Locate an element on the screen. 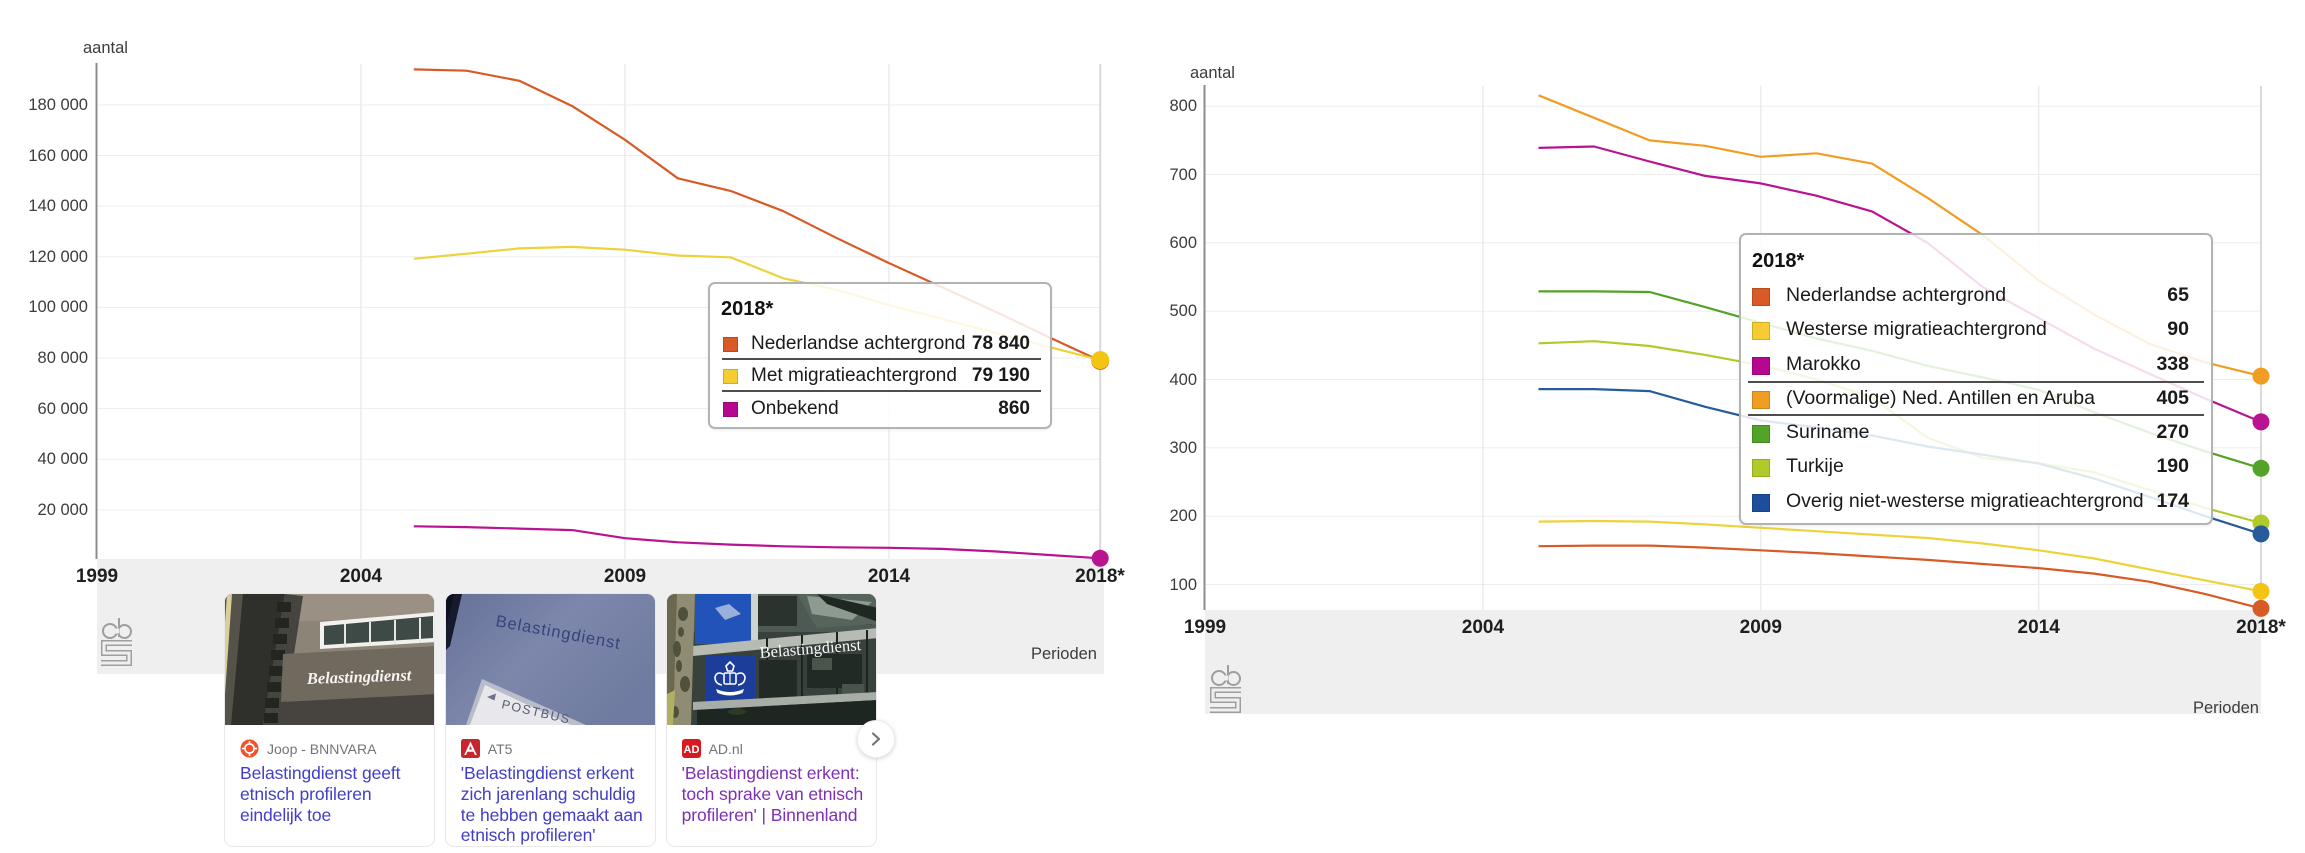 The image size is (2305, 853). svg-text: AD is located at coordinates (691, 750).